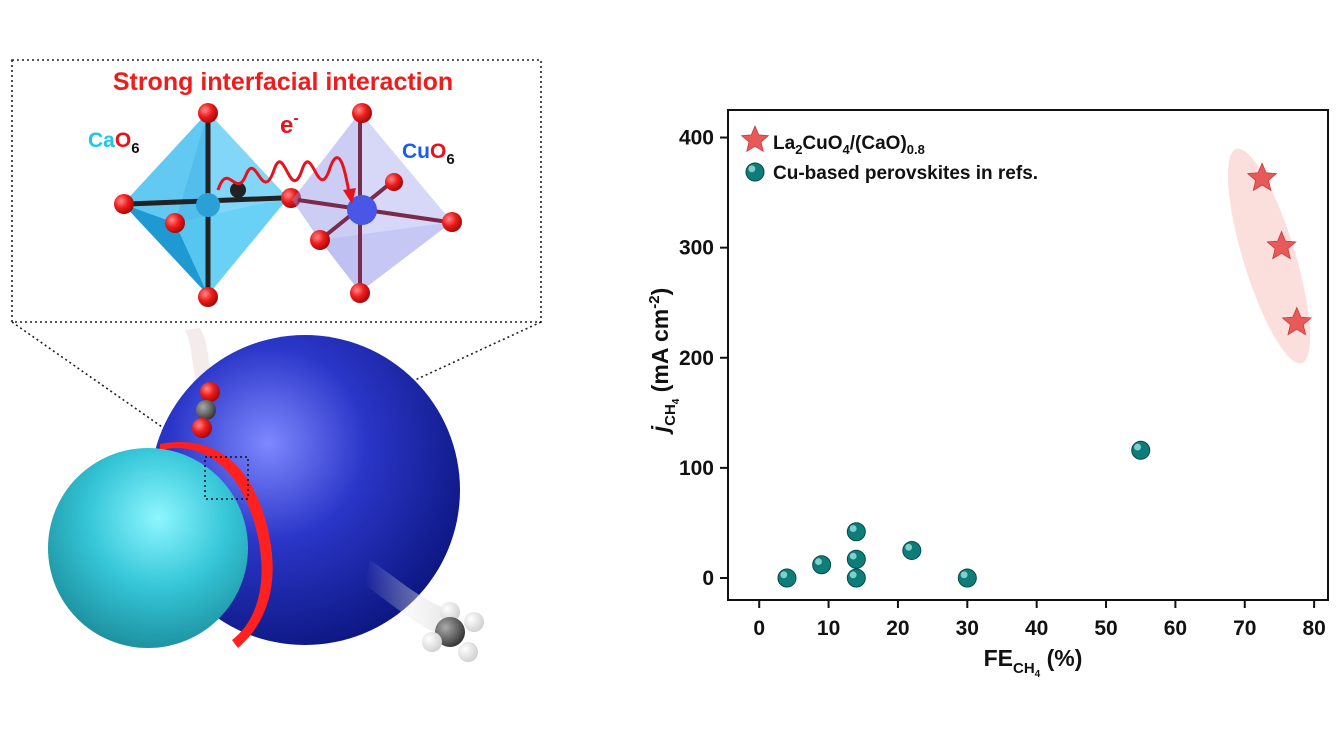 The image size is (1337, 736). Describe the element at coordinates (377, 203) in the screenshot. I see `cuo6-octahedron` at that location.